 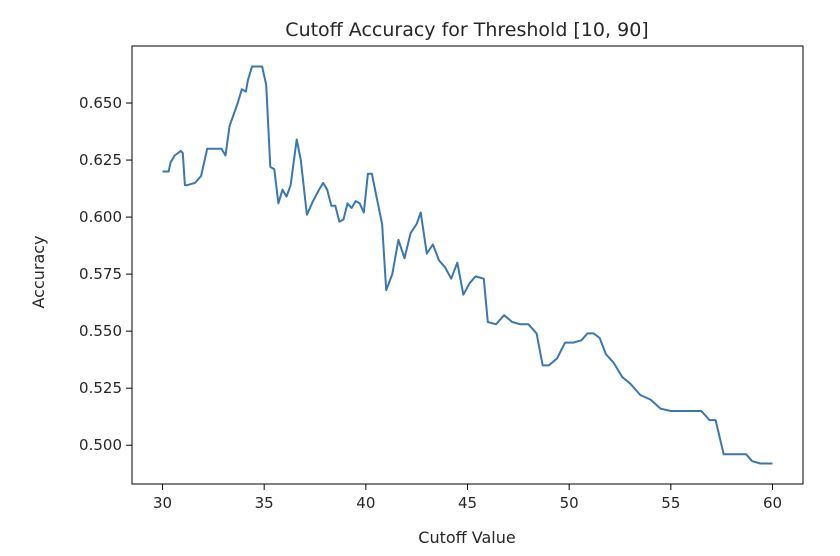 What do you see at coordinates (772, 503) in the screenshot?
I see `x-tick-label: 60` at bounding box center [772, 503].